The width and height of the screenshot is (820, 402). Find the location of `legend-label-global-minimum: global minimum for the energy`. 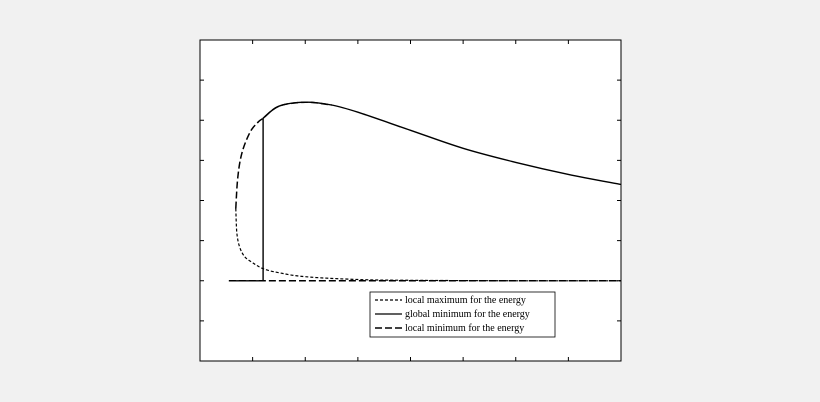

legend-label-global-minimum: global minimum for the energy is located at coordinates (467, 314).